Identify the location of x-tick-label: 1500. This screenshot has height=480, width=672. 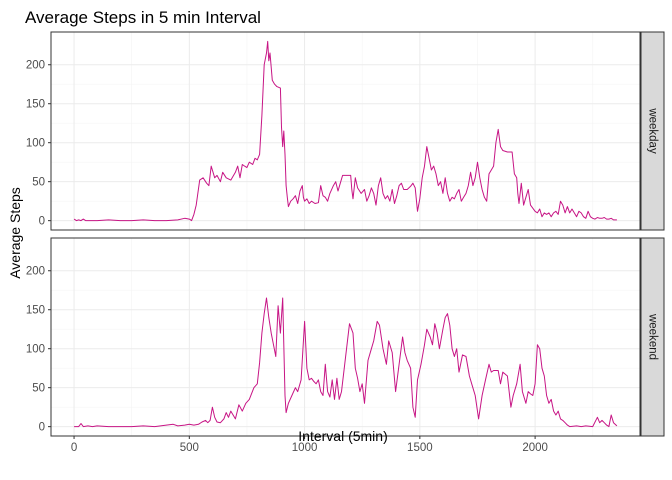
(420, 448).